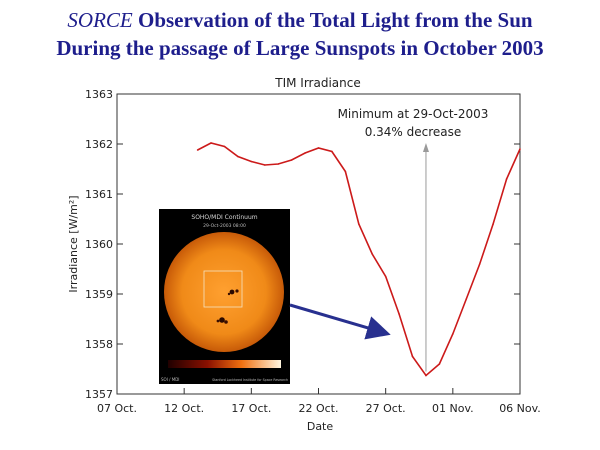 Image resolution: width=600 pixels, height=450 pixels. What do you see at coordinates (100, 20) in the screenshot?
I see `sorce-label: SORCE` at bounding box center [100, 20].